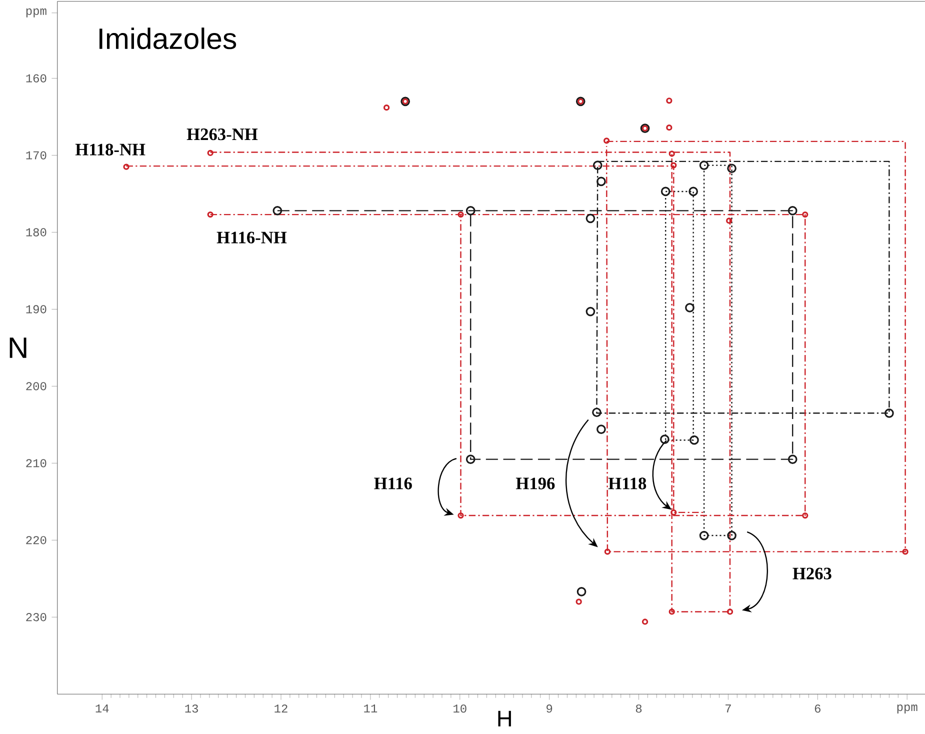 This screenshot has width=925, height=734. What do you see at coordinates (817, 708) in the screenshot?
I see `x-tick-label: 6` at bounding box center [817, 708].